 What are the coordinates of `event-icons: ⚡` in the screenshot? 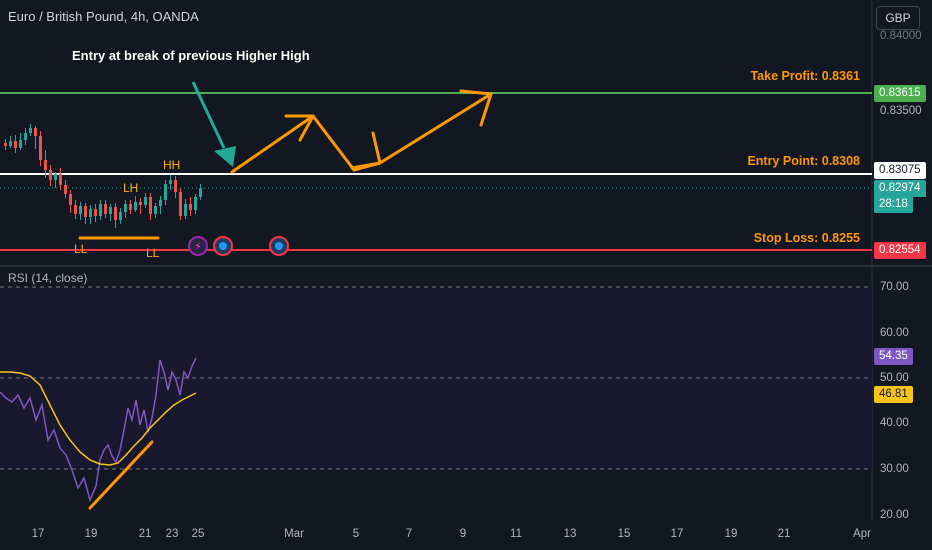 It's located at (238, 246).